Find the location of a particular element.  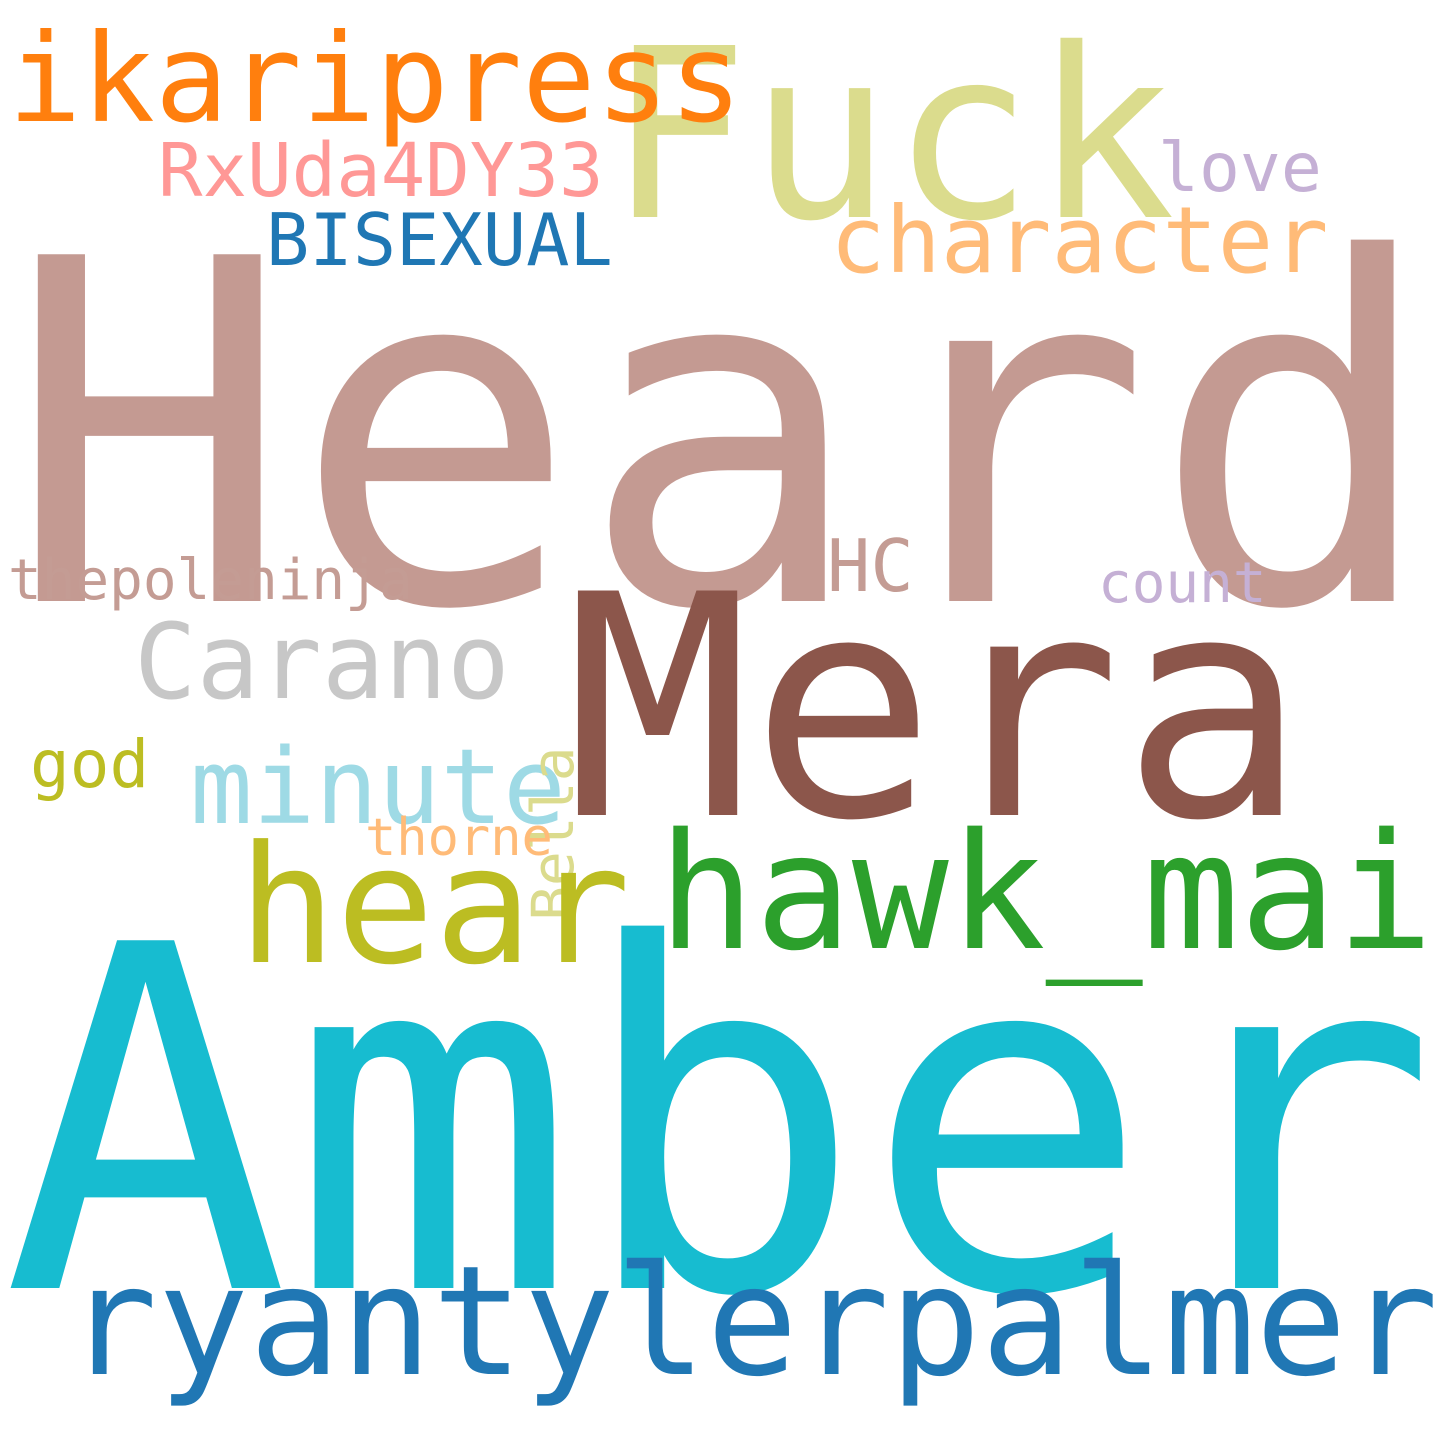

word-hear: hear is located at coordinates (434, 906).